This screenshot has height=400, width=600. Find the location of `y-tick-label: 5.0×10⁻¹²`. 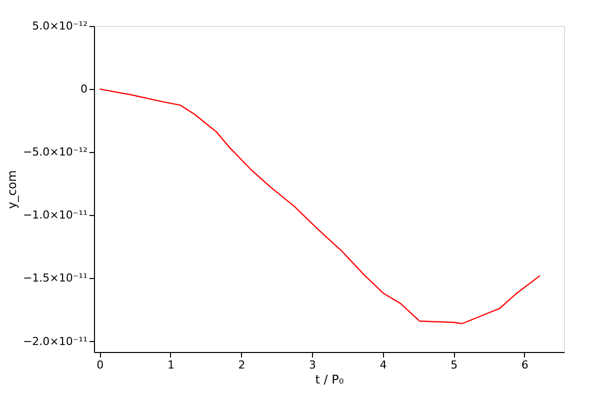

y-tick-label: 5.0×10⁻¹² is located at coordinates (60, 26).